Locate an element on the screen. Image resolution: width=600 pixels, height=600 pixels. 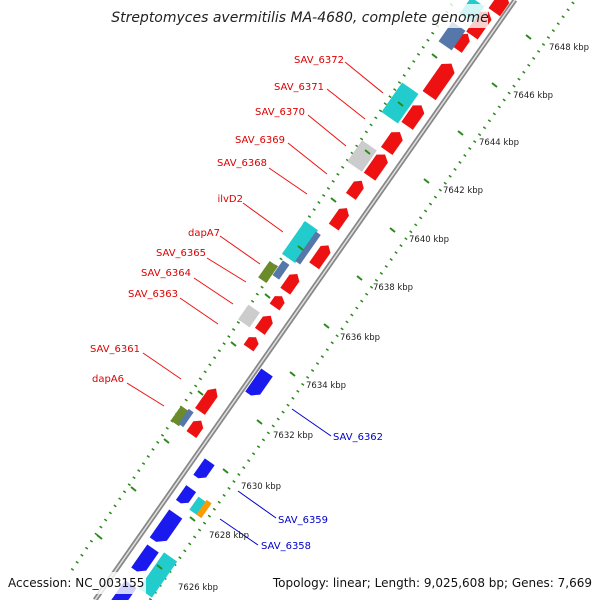
topology-backdrop is located at coordinates (431, 583).